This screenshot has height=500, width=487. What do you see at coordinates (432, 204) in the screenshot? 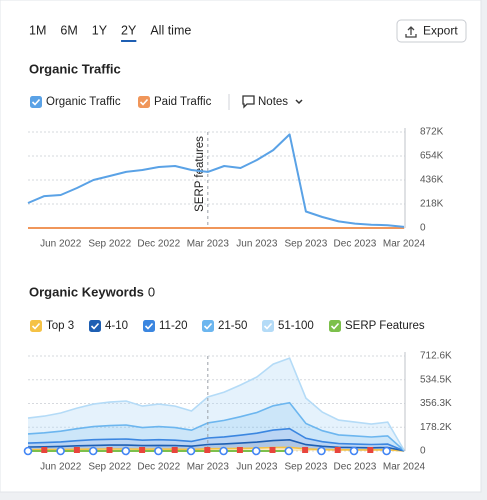
I see `y-tick-label: 218K` at bounding box center [432, 204].